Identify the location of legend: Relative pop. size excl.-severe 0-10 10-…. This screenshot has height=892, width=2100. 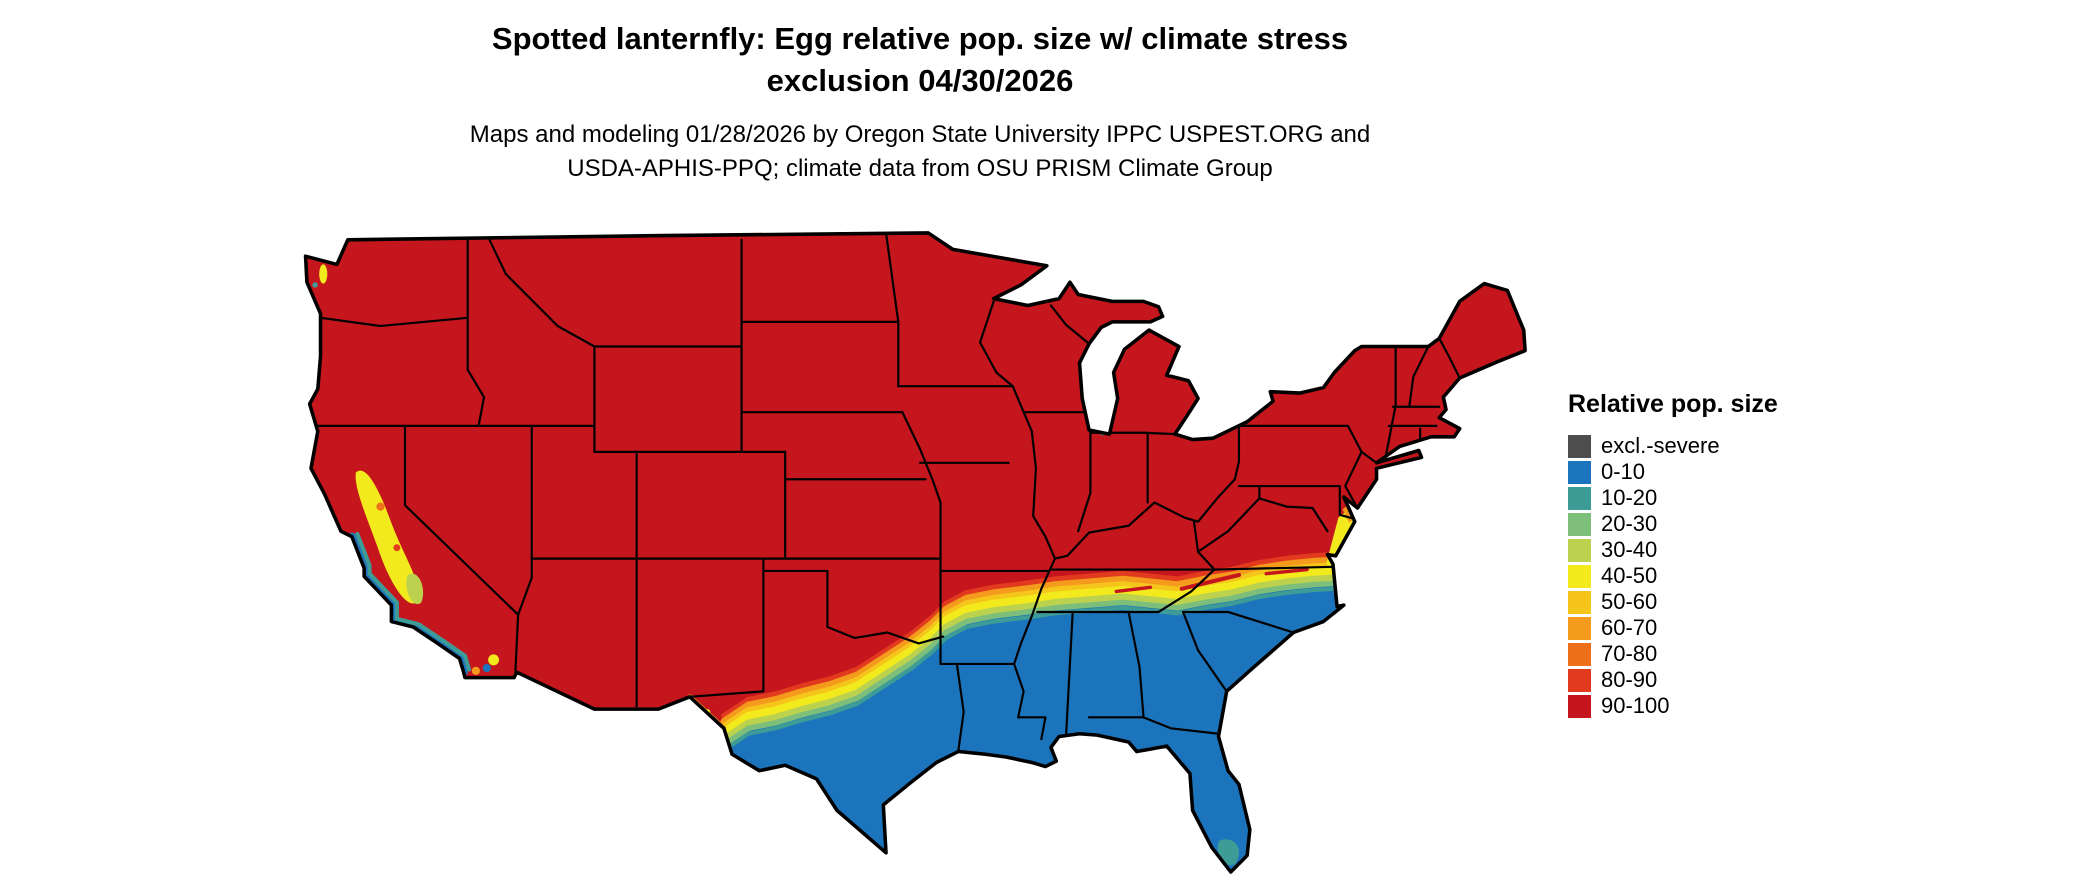
(1708, 554).